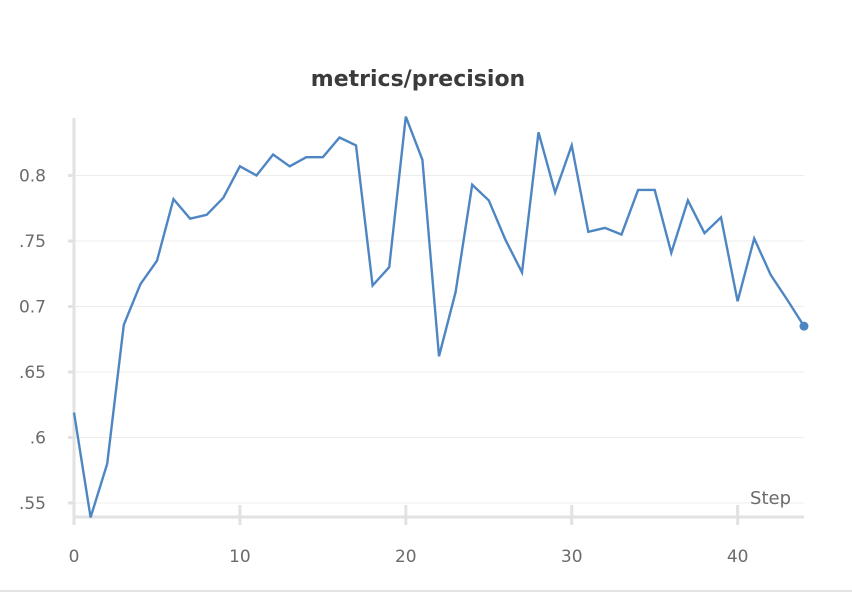  Describe the element at coordinates (770, 498) in the screenshot. I see `x-axis-label: Step` at that location.